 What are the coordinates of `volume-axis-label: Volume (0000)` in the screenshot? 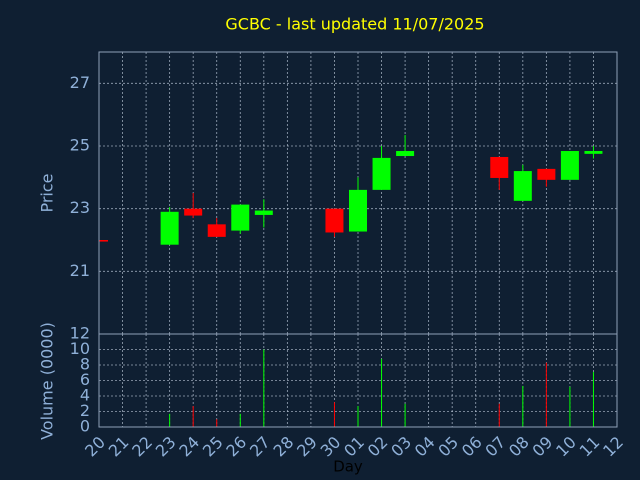 It's located at (47, 381).